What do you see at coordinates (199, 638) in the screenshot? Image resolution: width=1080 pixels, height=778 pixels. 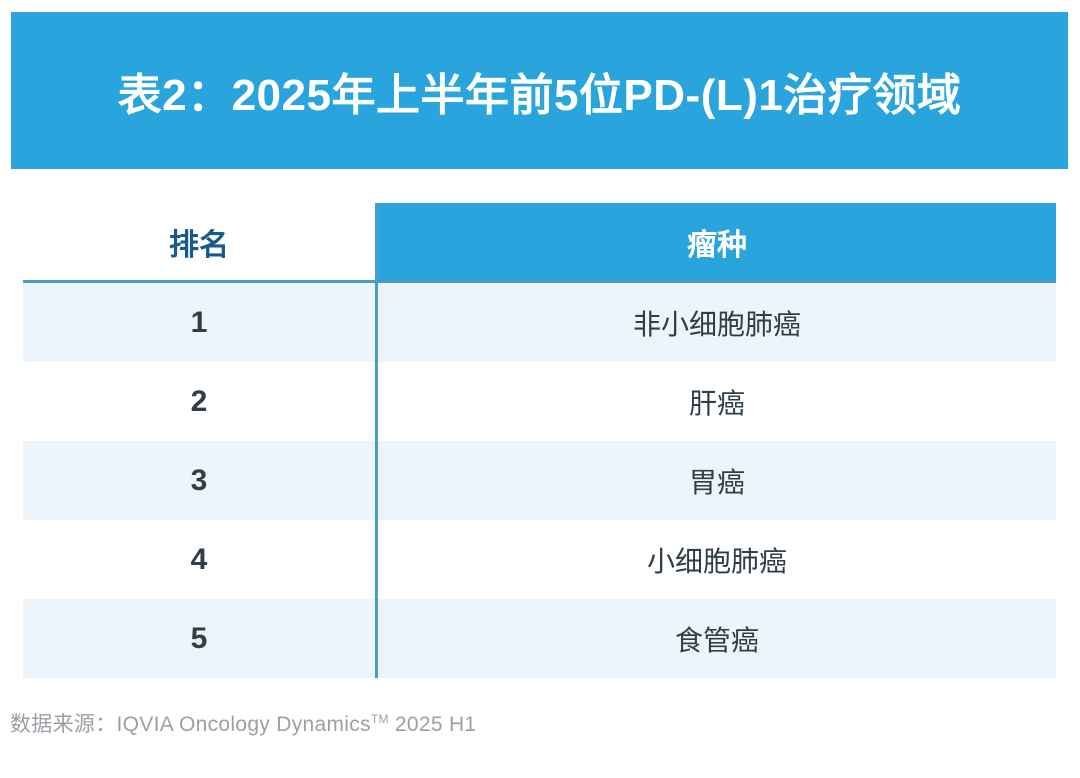 I see `rank-cell: 5` at bounding box center [199, 638].